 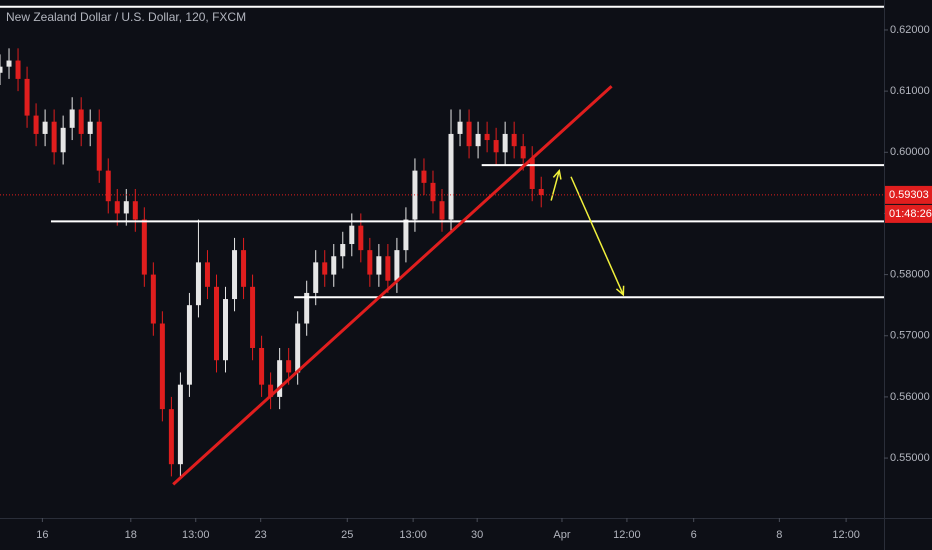 I want to click on y-tick-label: 0.58000, so click(x=910, y=275).